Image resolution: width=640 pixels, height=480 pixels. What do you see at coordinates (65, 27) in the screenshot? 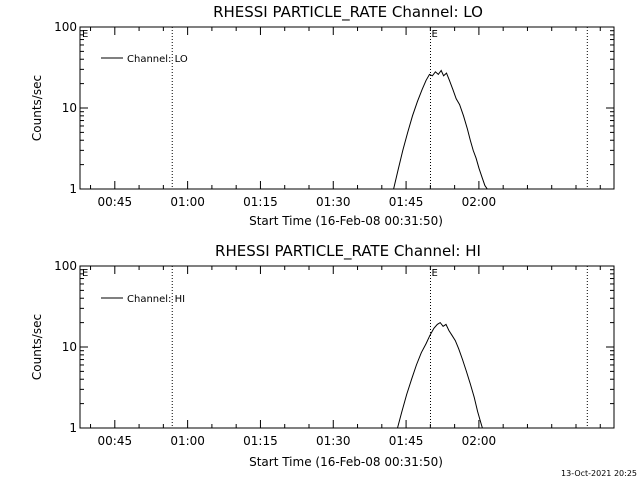
I see `y-tick-label-lo: 100` at bounding box center [65, 27].